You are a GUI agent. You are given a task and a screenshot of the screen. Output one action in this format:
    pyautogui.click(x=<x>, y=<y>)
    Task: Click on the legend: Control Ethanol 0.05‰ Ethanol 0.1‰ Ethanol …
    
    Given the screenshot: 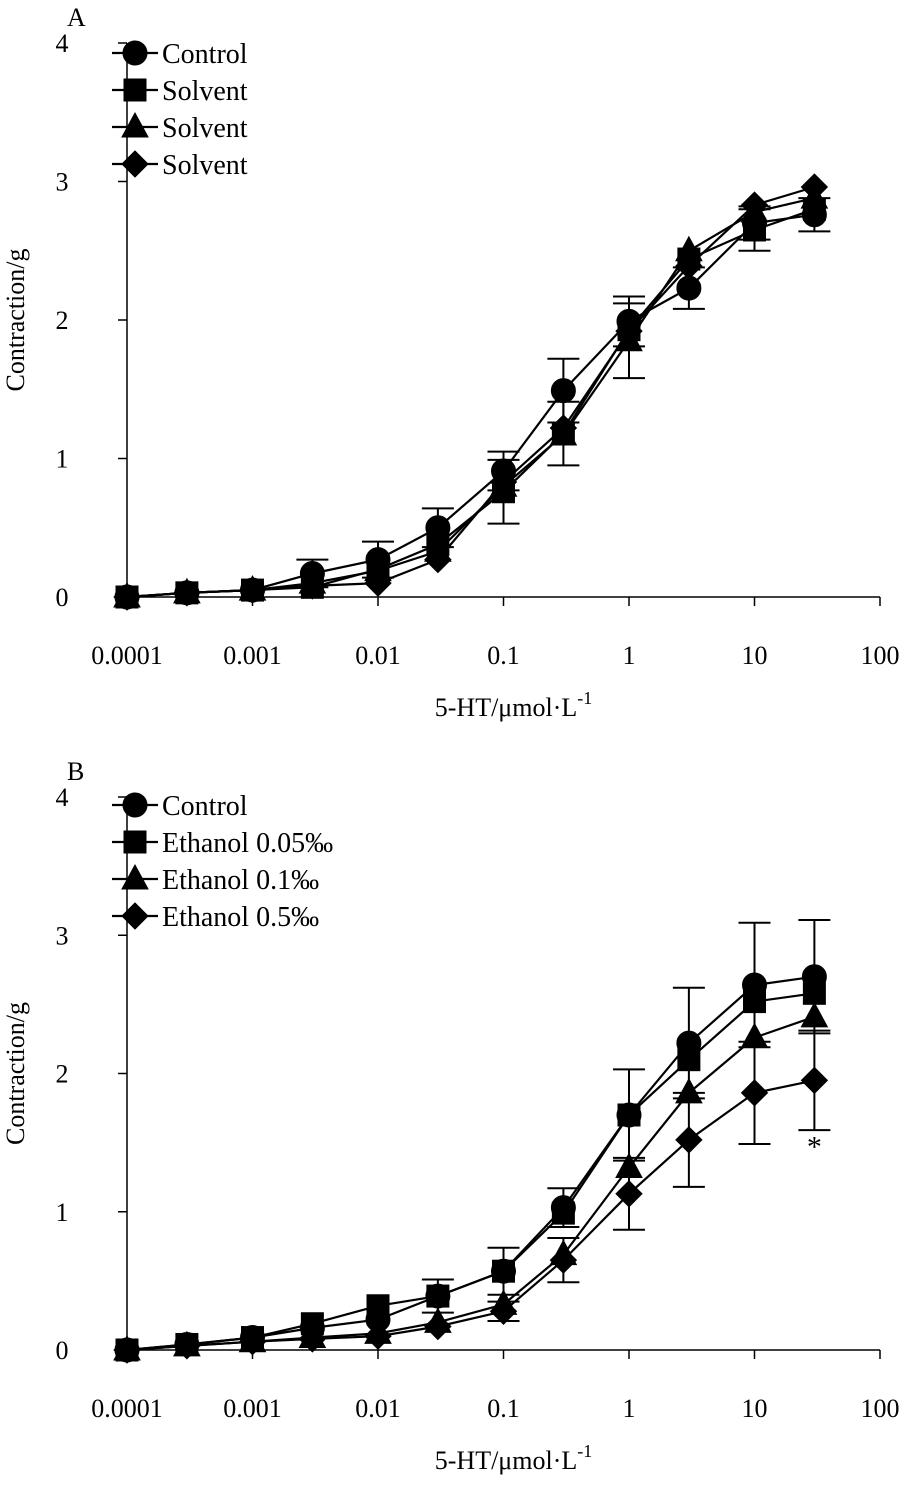 What is the action you would take?
    pyautogui.click(x=222, y=862)
    